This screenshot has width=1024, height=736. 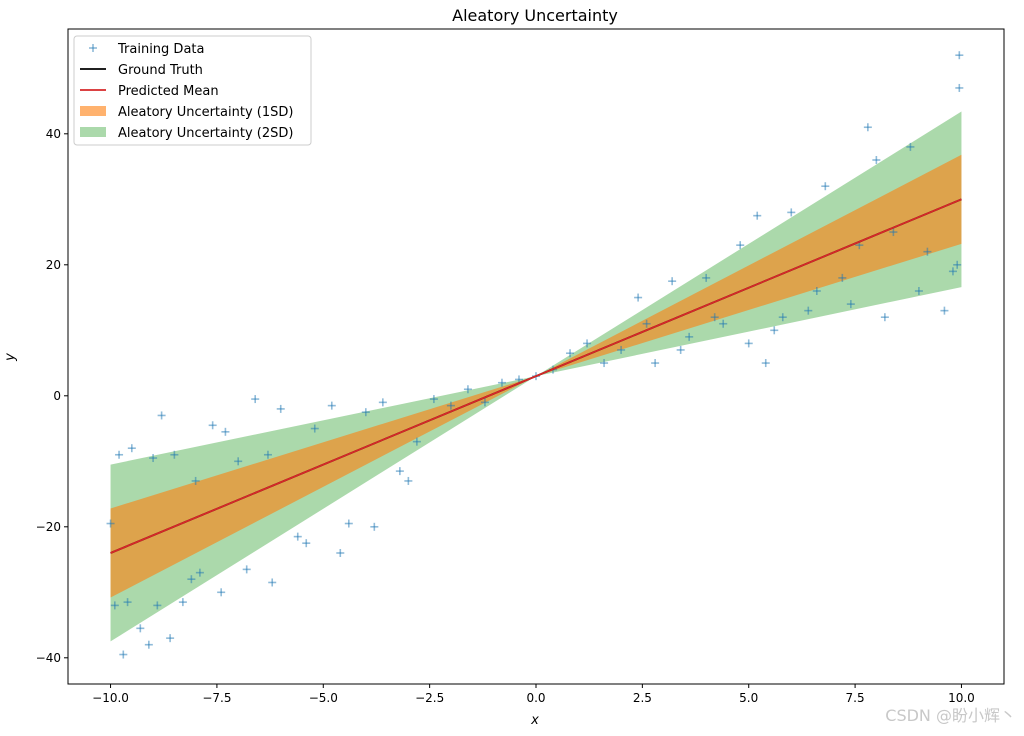 I want to click on legend-frame, so click(x=192, y=90).